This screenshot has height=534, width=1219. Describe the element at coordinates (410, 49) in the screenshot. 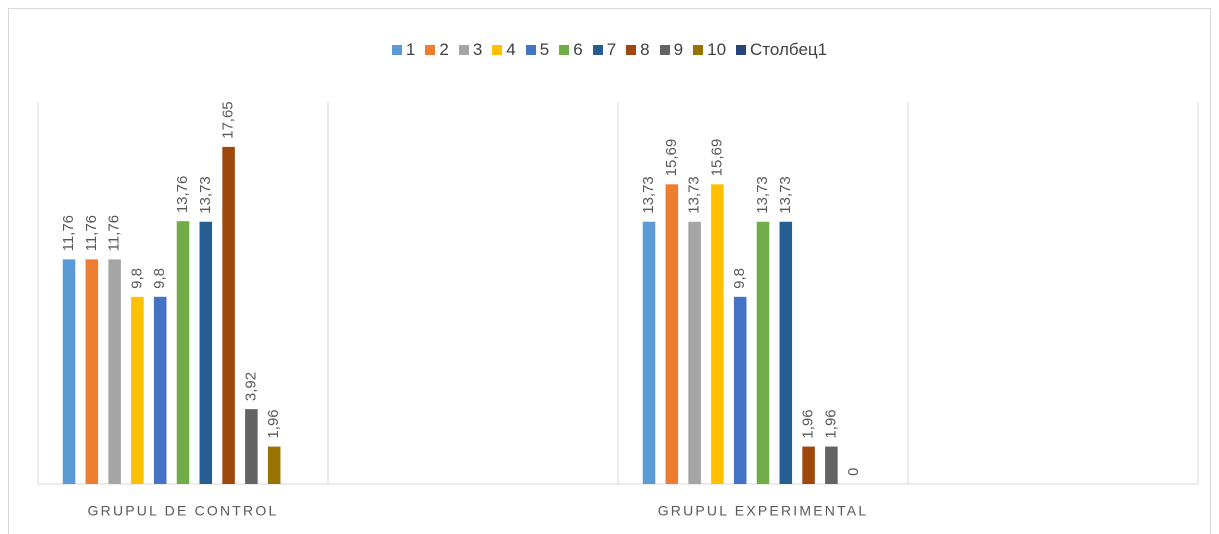

I see `legend-label: 1` at that location.